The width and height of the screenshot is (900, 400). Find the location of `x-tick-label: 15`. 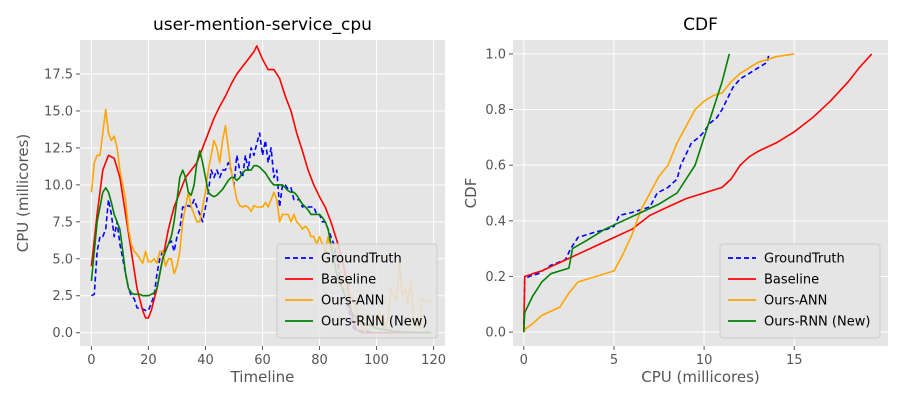

x-tick-label: 15 is located at coordinates (794, 360).